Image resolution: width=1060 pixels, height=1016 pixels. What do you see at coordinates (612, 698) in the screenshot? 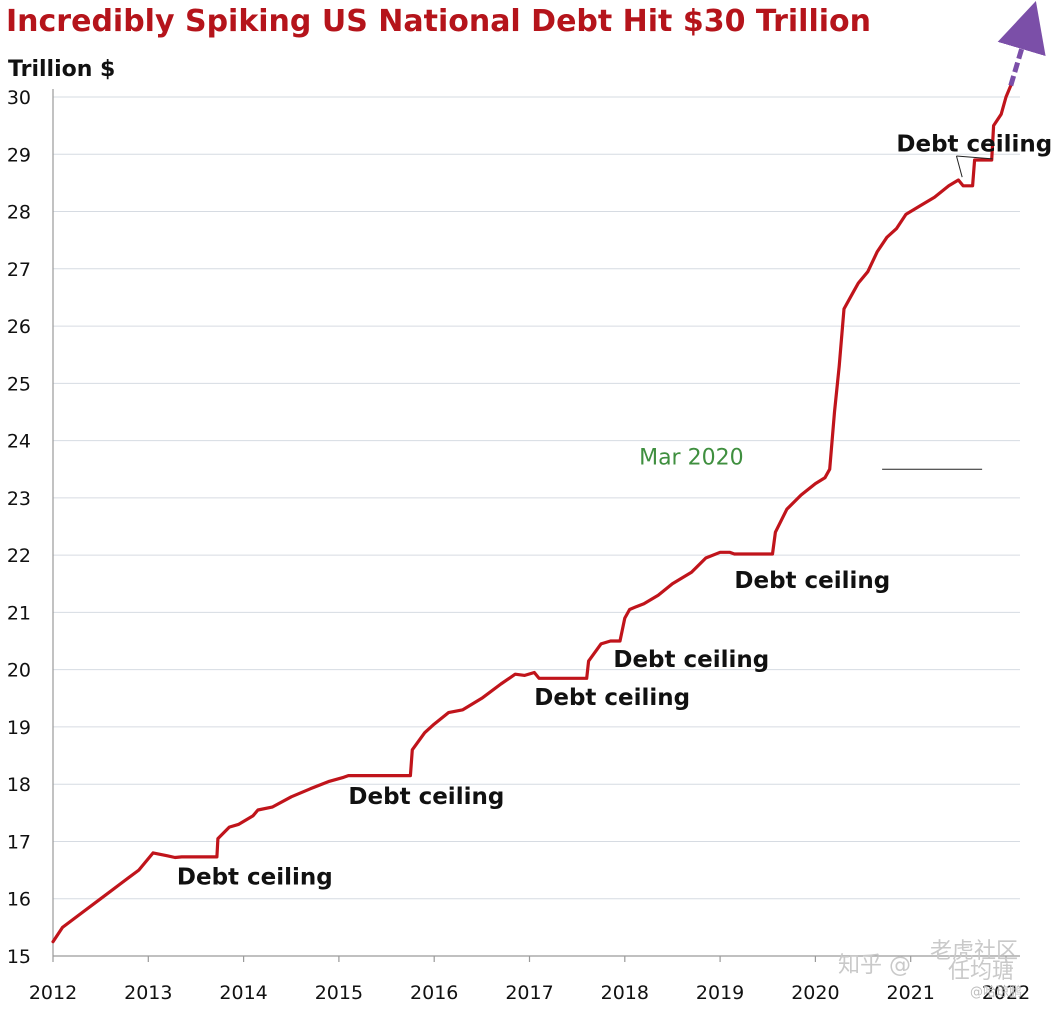
I see `annotation-debt-ceiling-2: Debt ceiling` at bounding box center [612, 698].